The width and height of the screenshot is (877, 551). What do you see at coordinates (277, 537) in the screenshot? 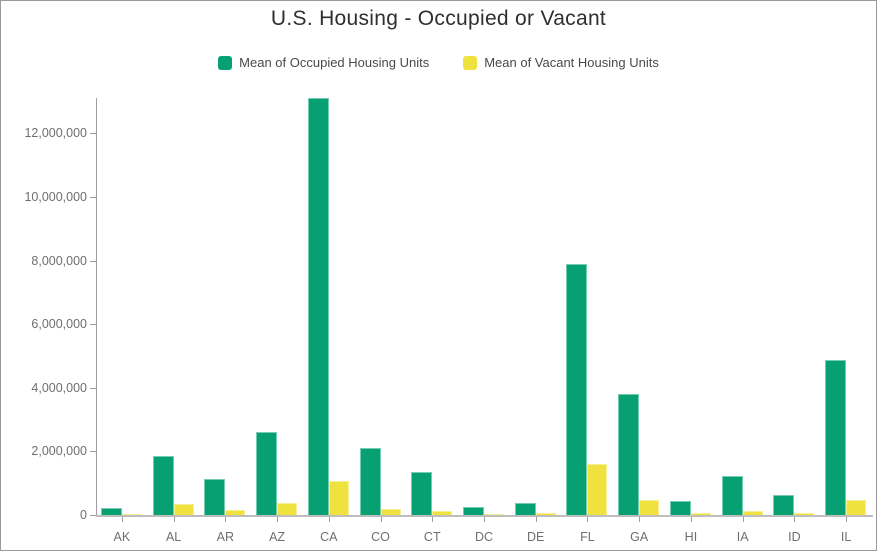
I see `x-axis-label: AZ` at bounding box center [277, 537].